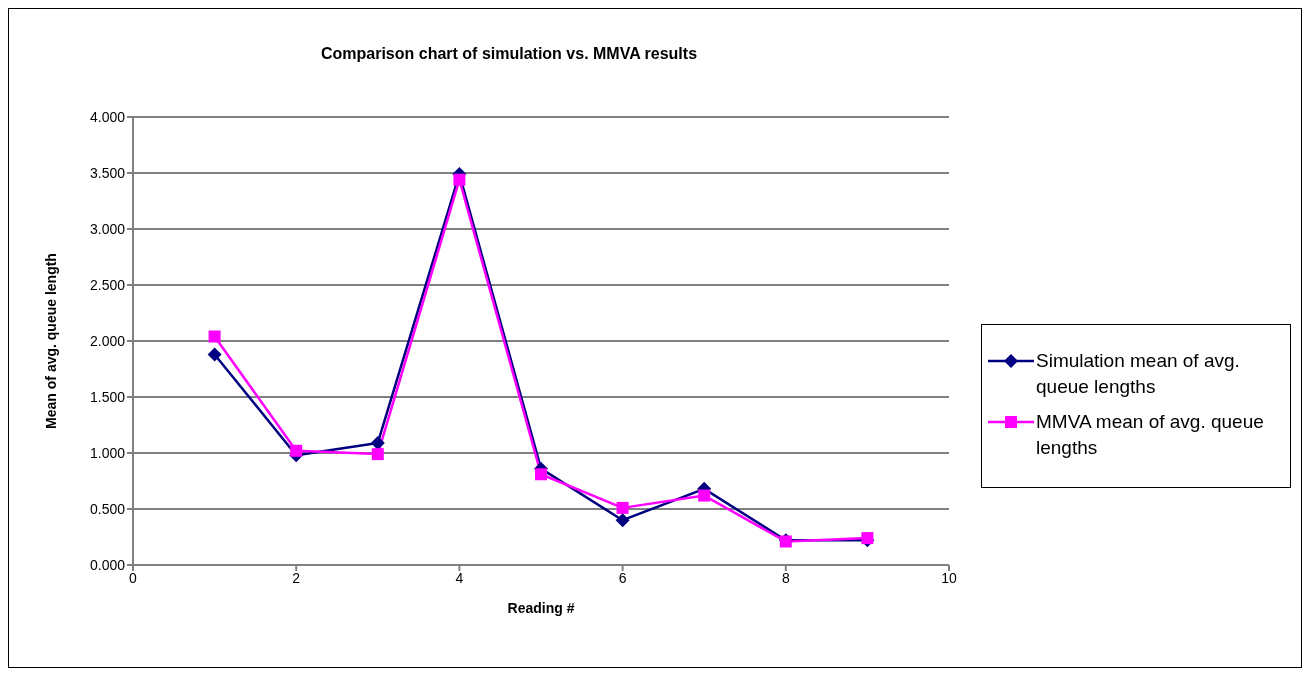 This screenshot has height=676, width=1310. What do you see at coordinates (509, 54) in the screenshot?
I see `chart-title: Comparison chart of simulation vs. MMVA results` at bounding box center [509, 54].